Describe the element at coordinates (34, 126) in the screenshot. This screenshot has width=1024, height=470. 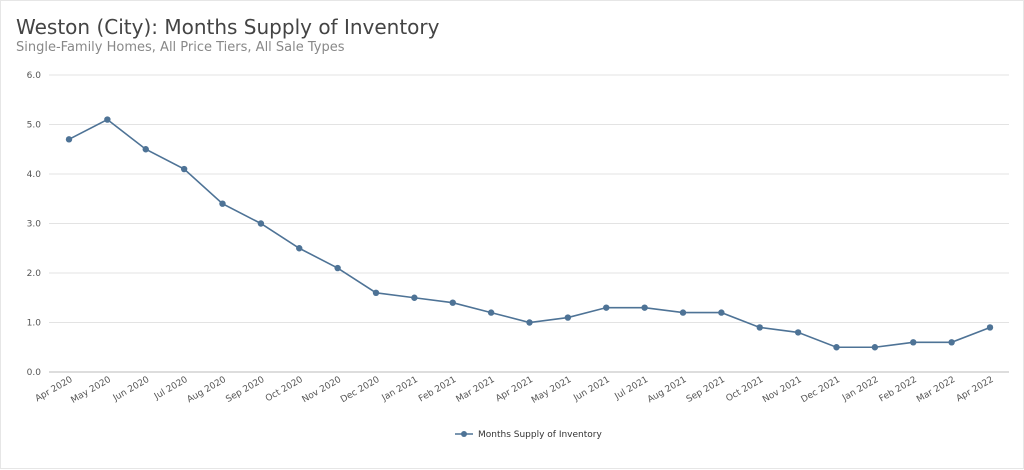
I see `y-tick-label: 5.0` at that location.